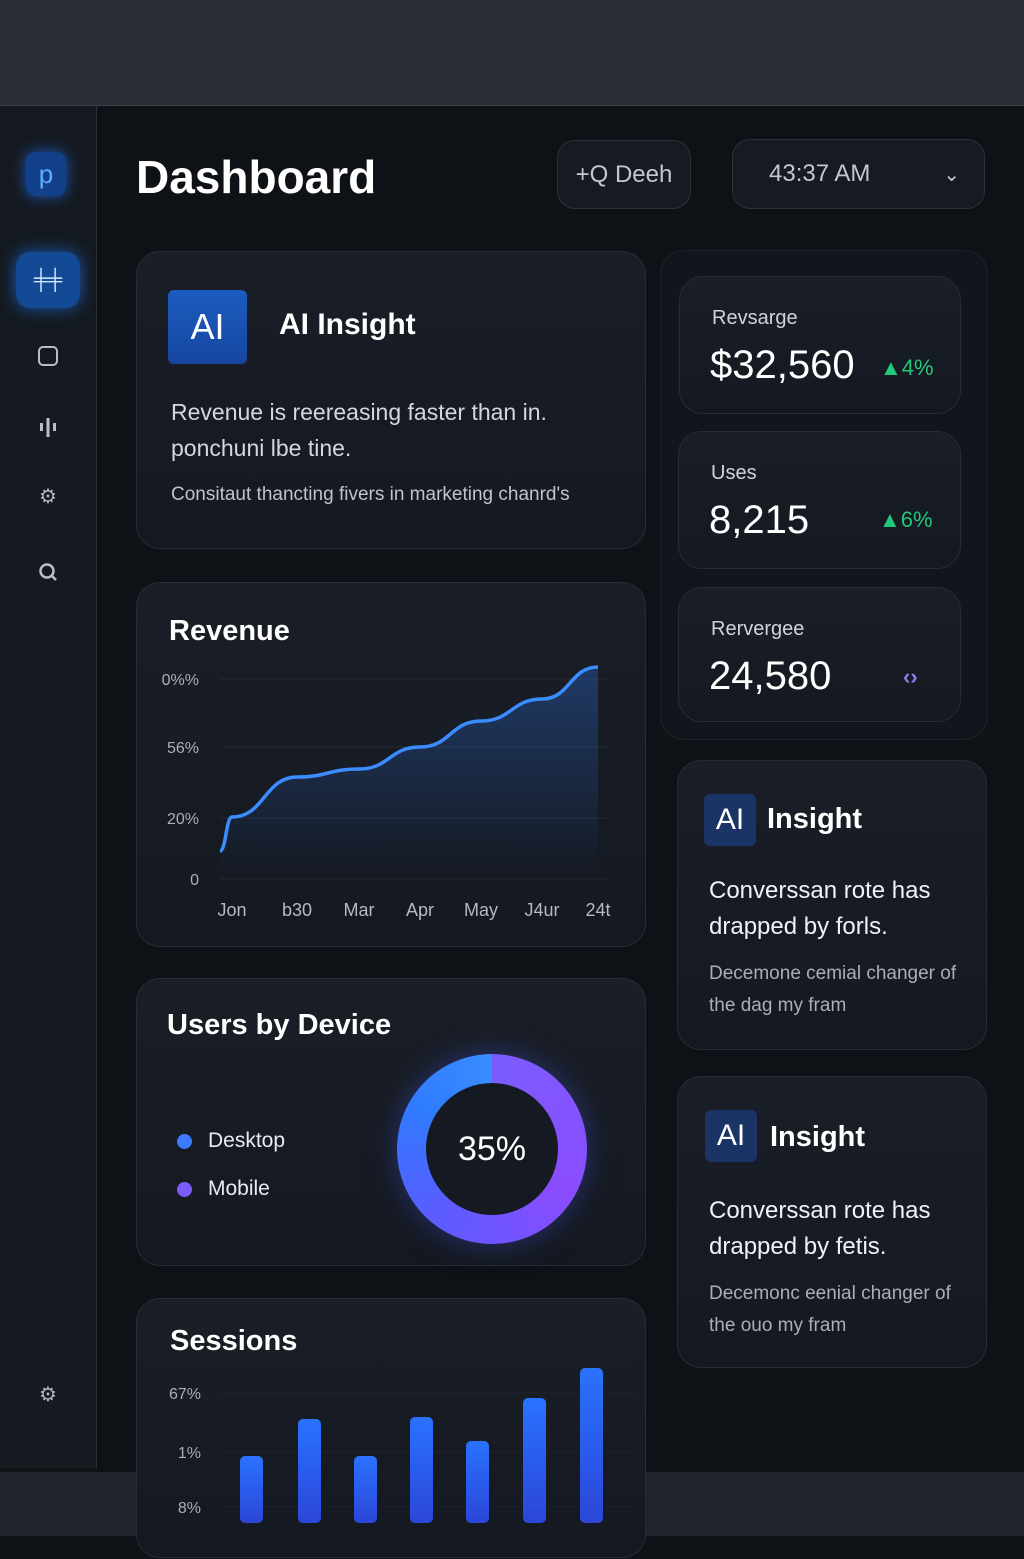  Describe the element at coordinates (403, 1445) in the screenshot. I see `sessions-bar-chart: 8% 1% 67%` at that location.